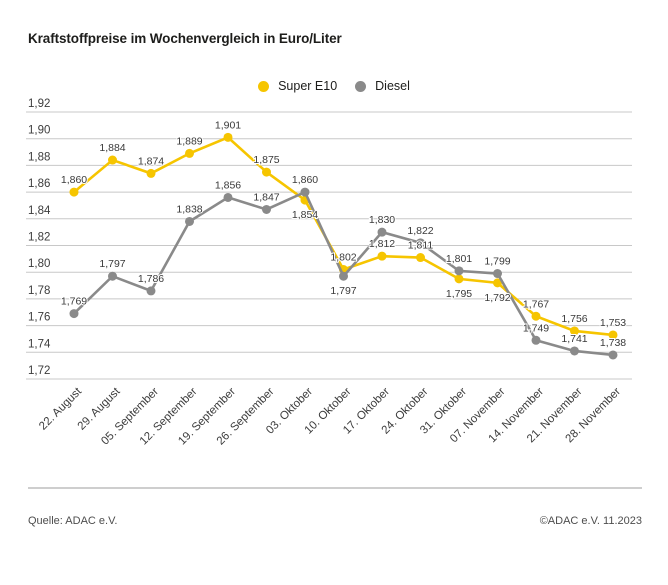  Describe the element at coordinates (536, 304) in the screenshot. I see `value-label-super-e10: 1,767` at that location.